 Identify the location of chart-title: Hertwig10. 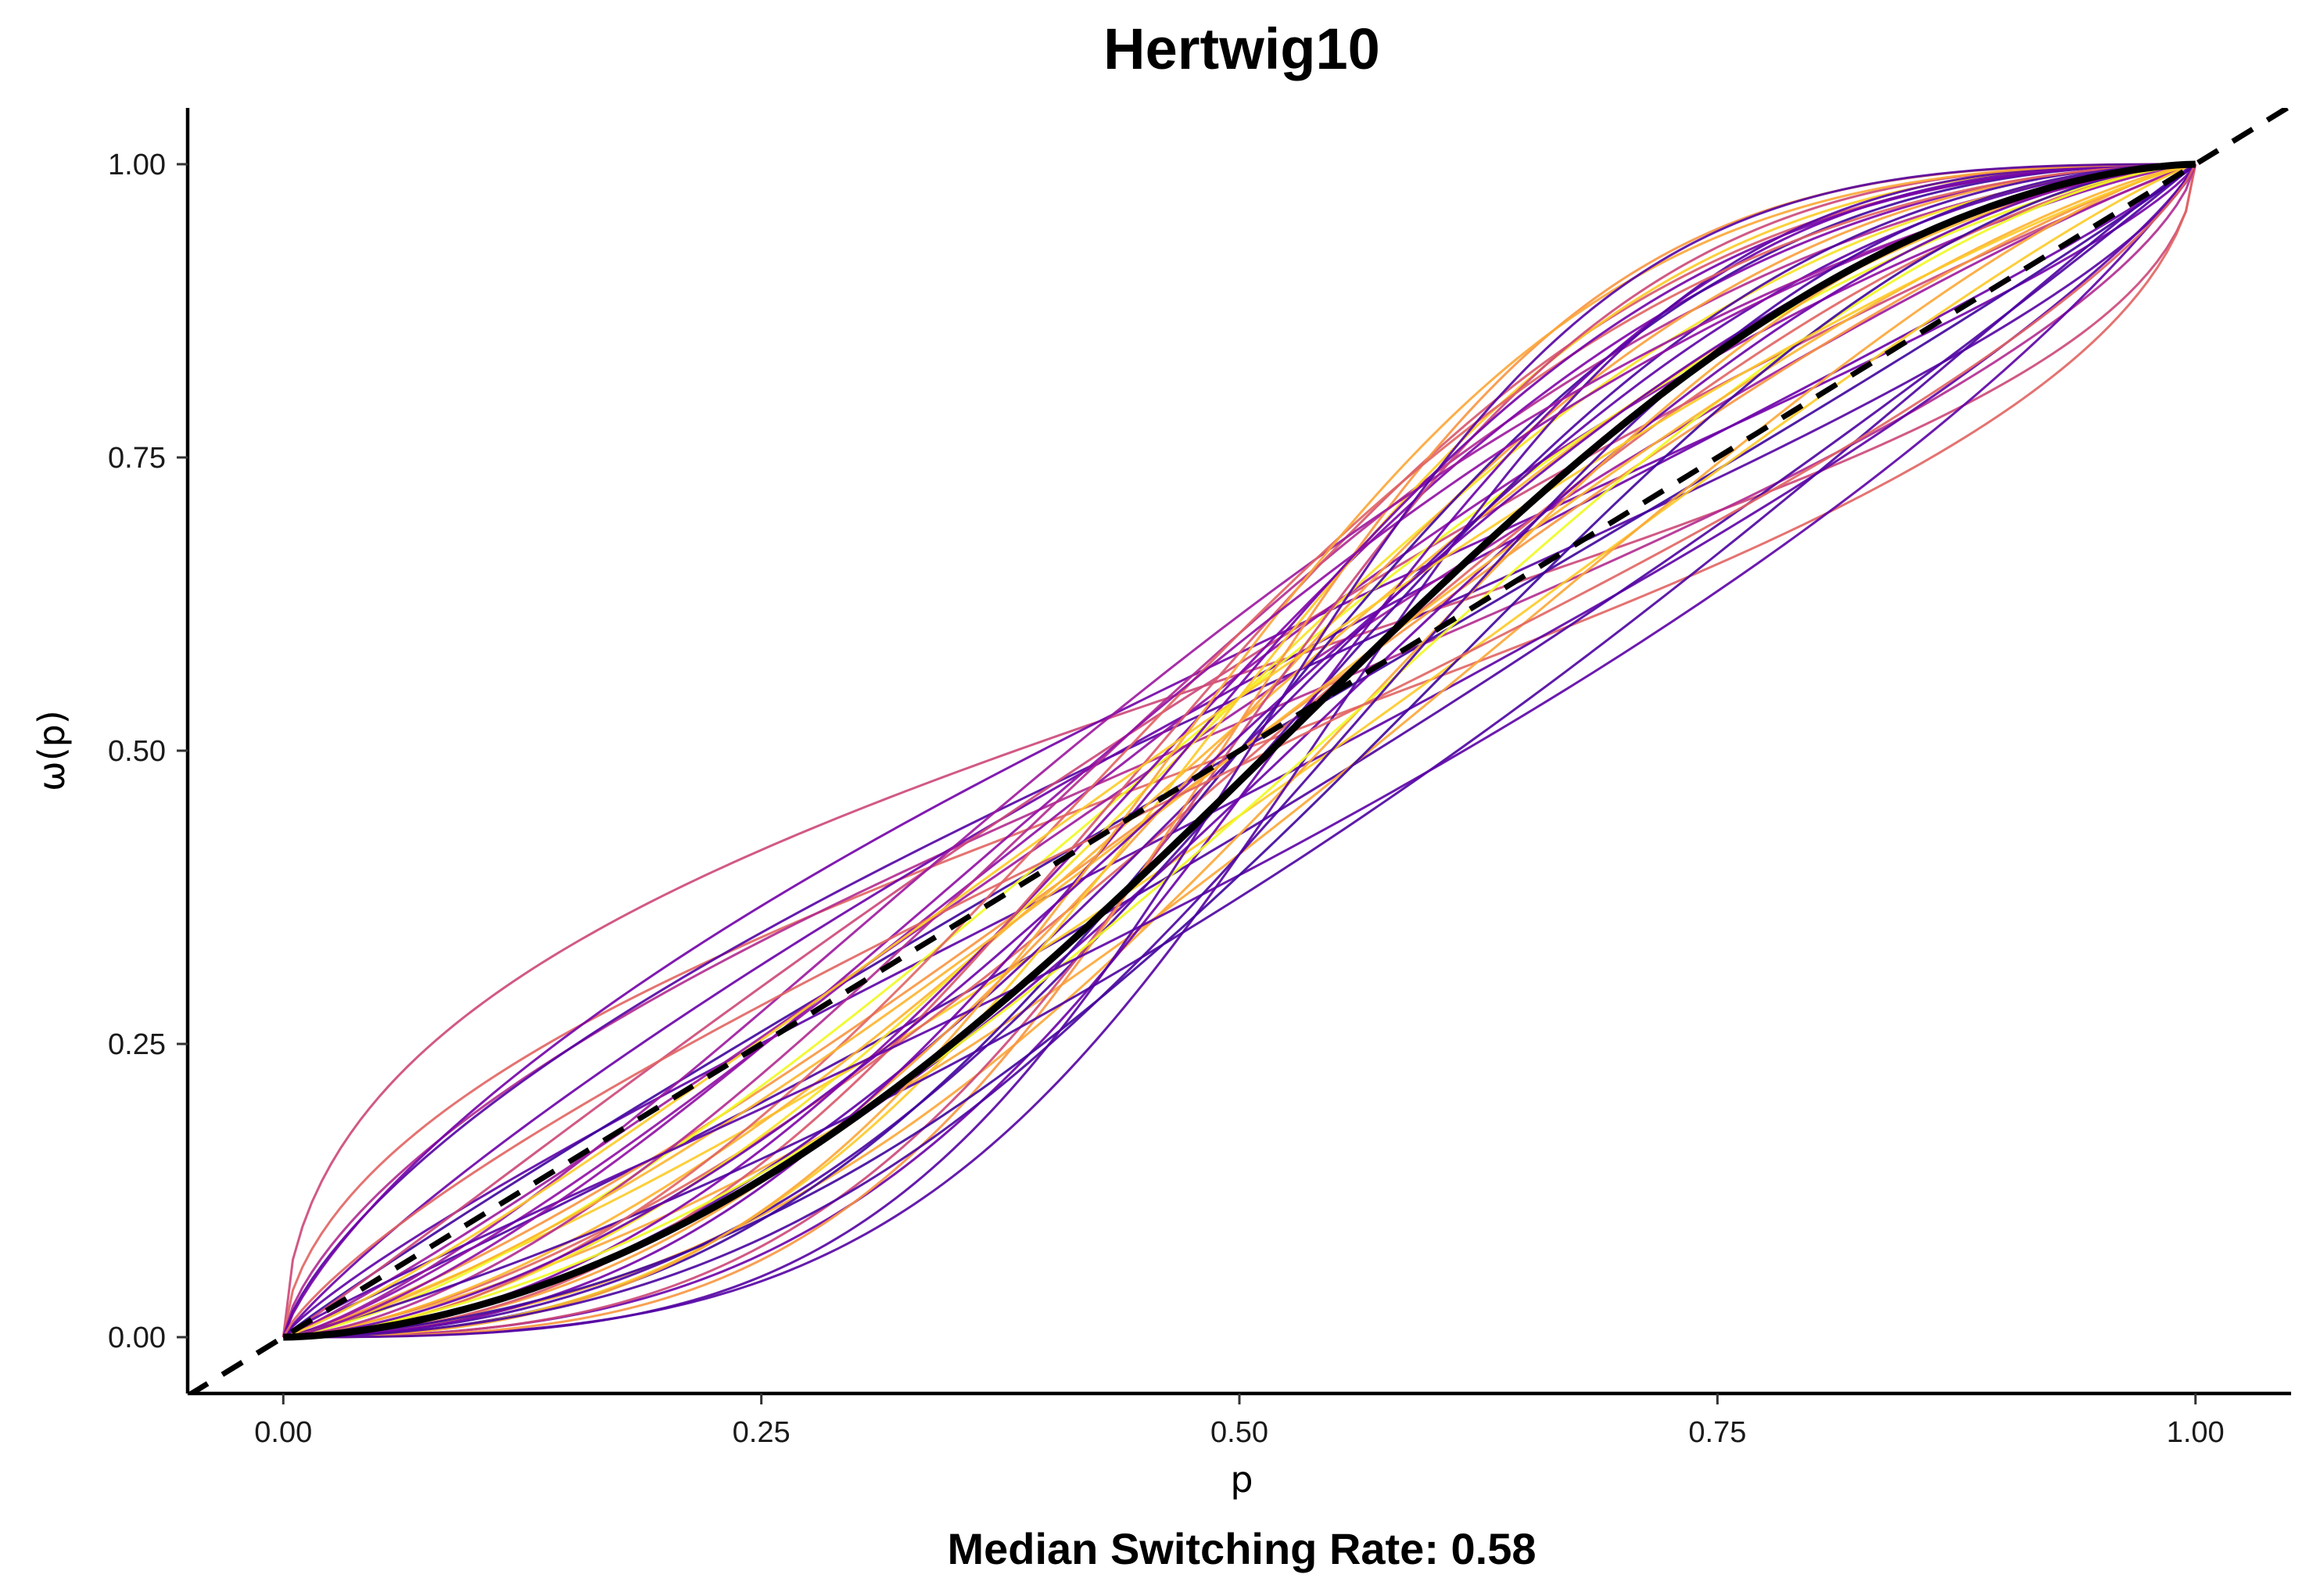
(1241, 48).